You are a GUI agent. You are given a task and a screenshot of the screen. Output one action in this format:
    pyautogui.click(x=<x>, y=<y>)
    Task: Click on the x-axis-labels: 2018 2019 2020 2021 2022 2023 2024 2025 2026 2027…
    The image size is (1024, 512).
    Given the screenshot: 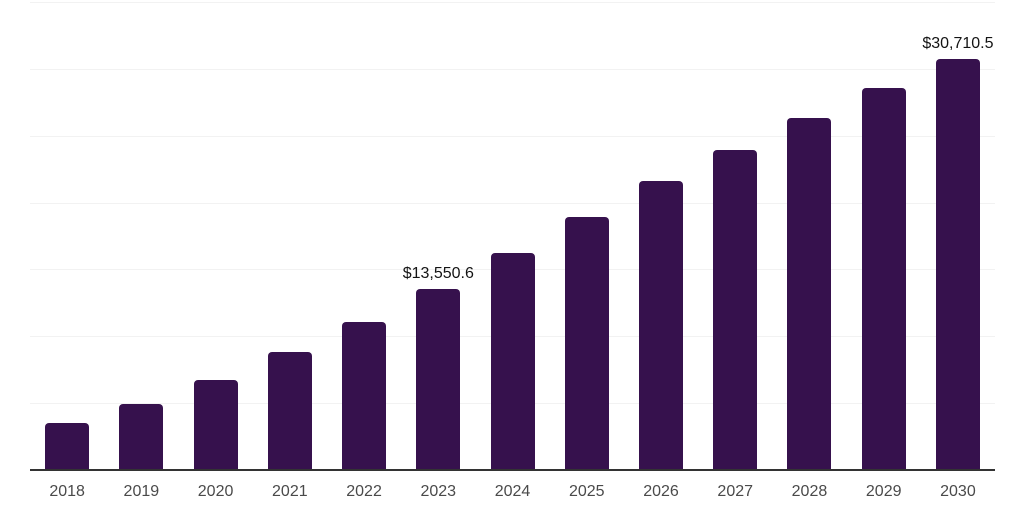 What is the action you would take?
    pyautogui.click(x=512, y=494)
    